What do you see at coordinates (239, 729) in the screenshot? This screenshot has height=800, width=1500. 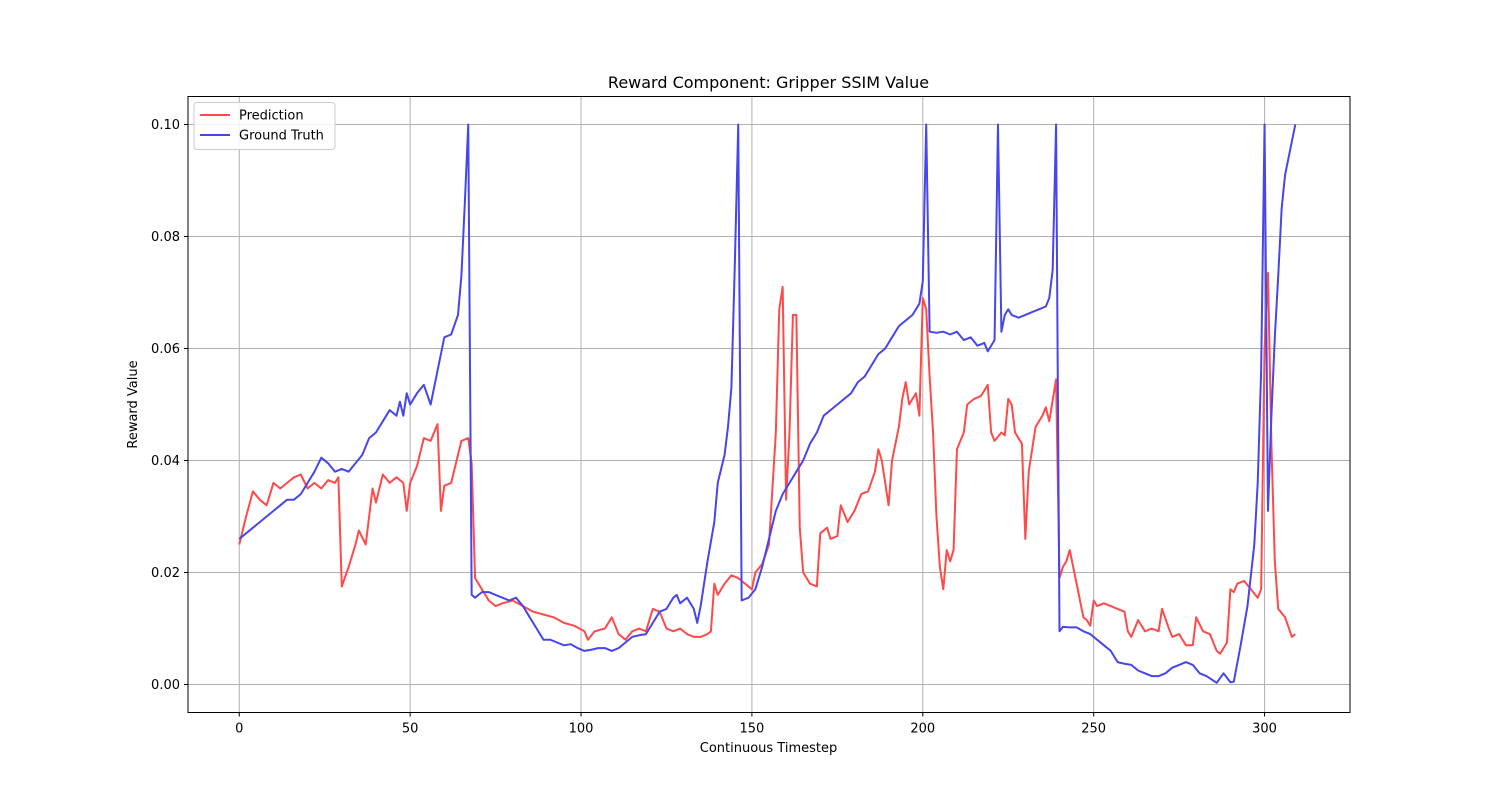 I see `x-tick-label: 0` at bounding box center [239, 729].